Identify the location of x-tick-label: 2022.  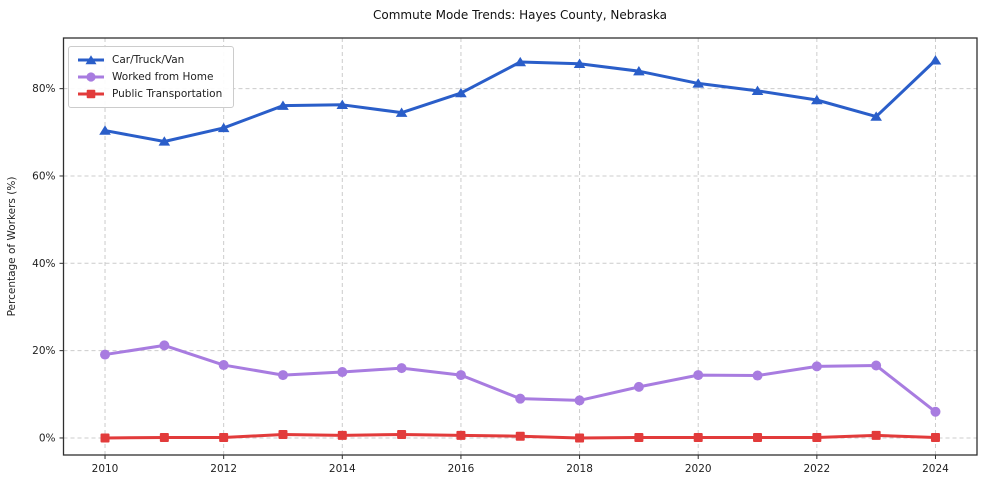
(816, 469).